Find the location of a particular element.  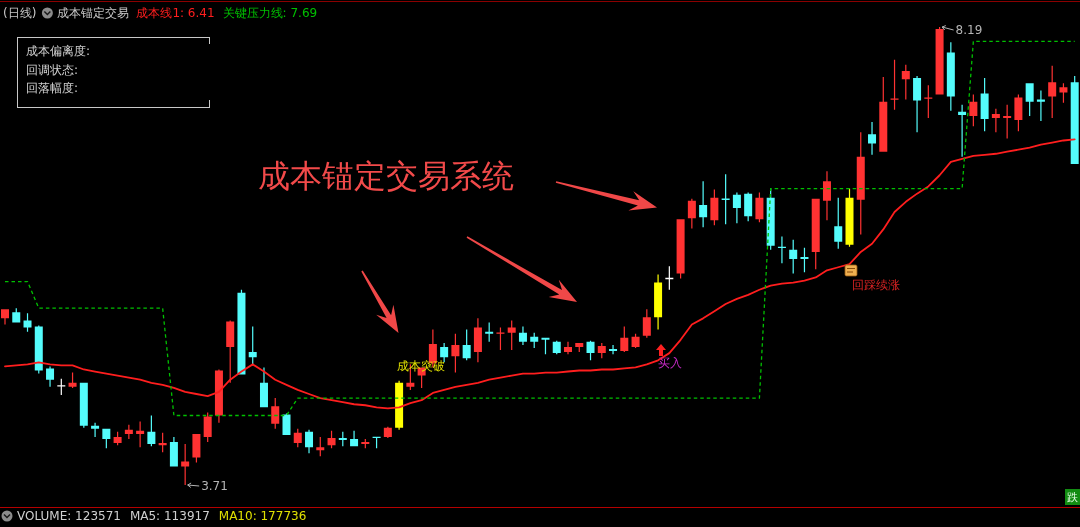

text: 成本线1: 6.41 is located at coordinates (175, 13).